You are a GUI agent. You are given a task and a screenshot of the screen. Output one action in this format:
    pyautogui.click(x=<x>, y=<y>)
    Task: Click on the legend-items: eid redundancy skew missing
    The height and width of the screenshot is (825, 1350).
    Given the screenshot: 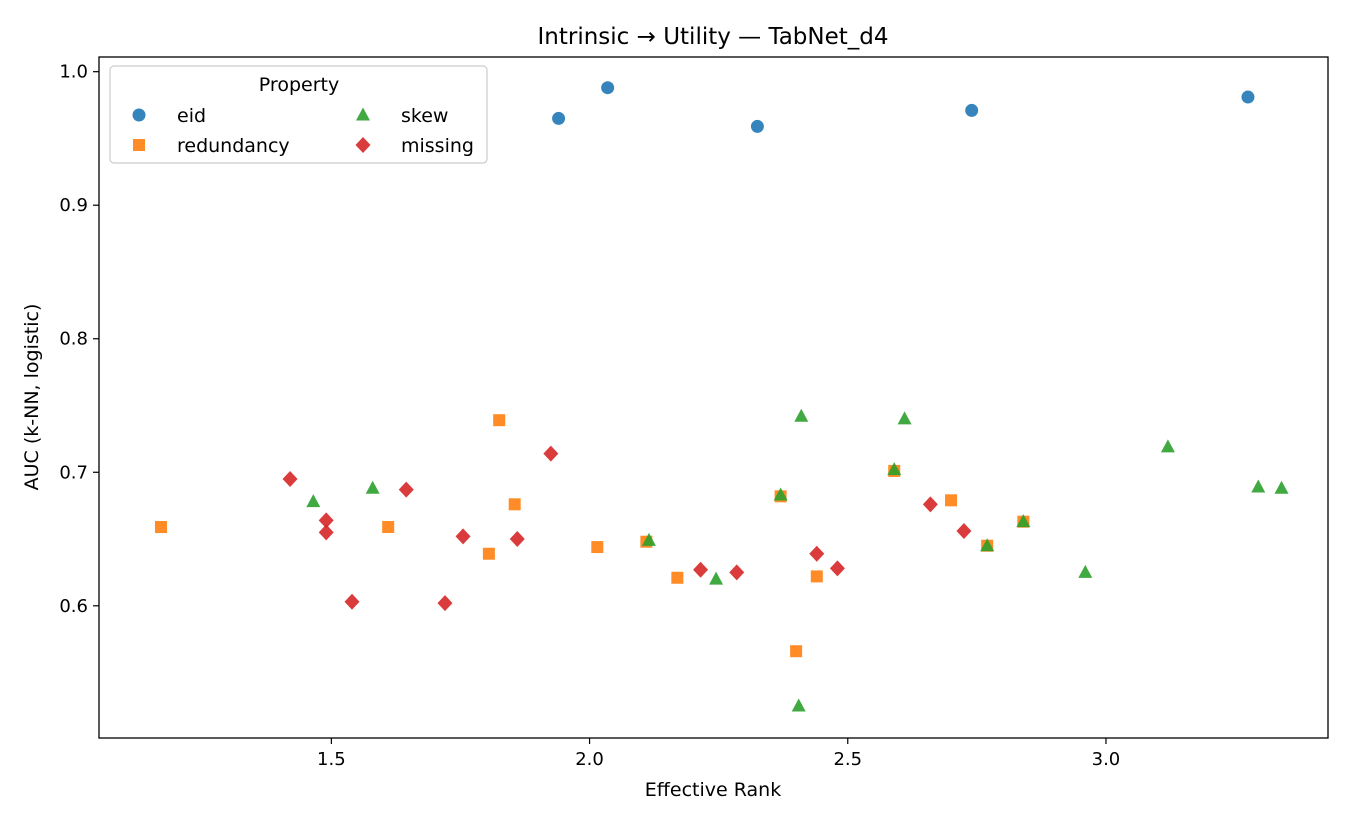 What is the action you would take?
    pyautogui.click(x=303, y=131)
    